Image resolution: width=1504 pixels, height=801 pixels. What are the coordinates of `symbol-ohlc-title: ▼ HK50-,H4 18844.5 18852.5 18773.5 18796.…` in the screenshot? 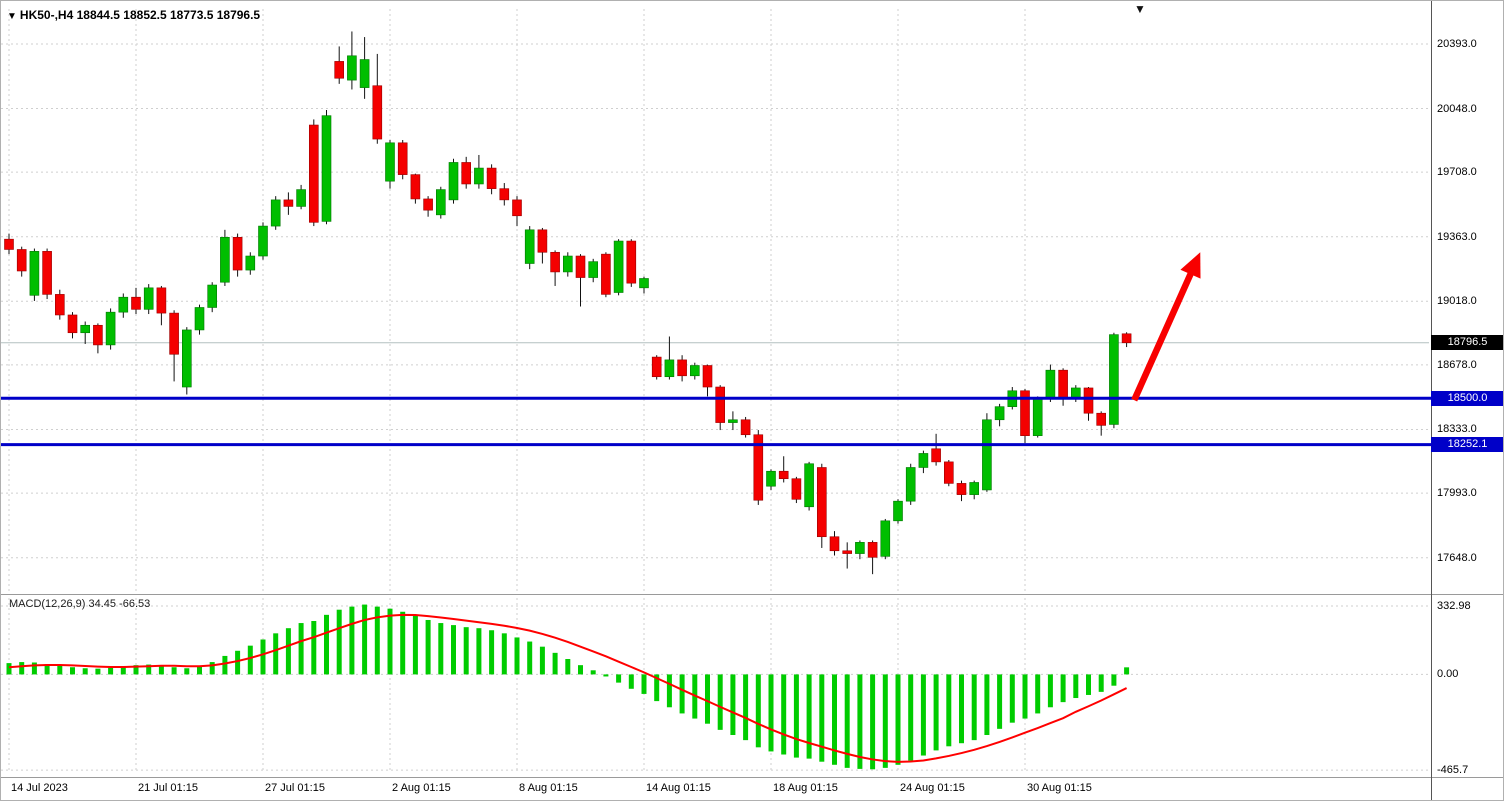 It's located at (133, 15).